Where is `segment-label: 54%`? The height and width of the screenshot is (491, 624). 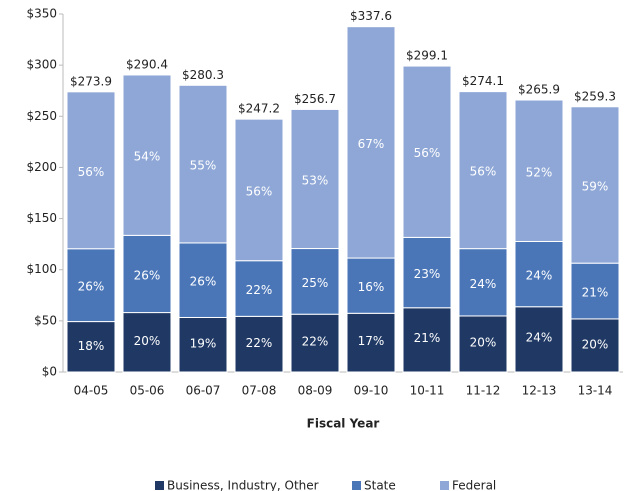 segment-label: 54% is located at coordinates (147, 157).